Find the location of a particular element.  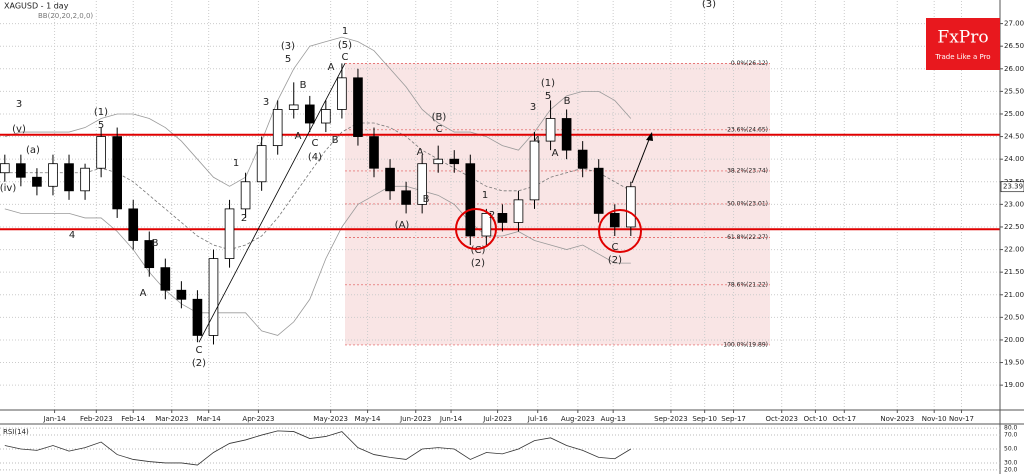

wave-label: (B) is located at coordinates (439, 117).